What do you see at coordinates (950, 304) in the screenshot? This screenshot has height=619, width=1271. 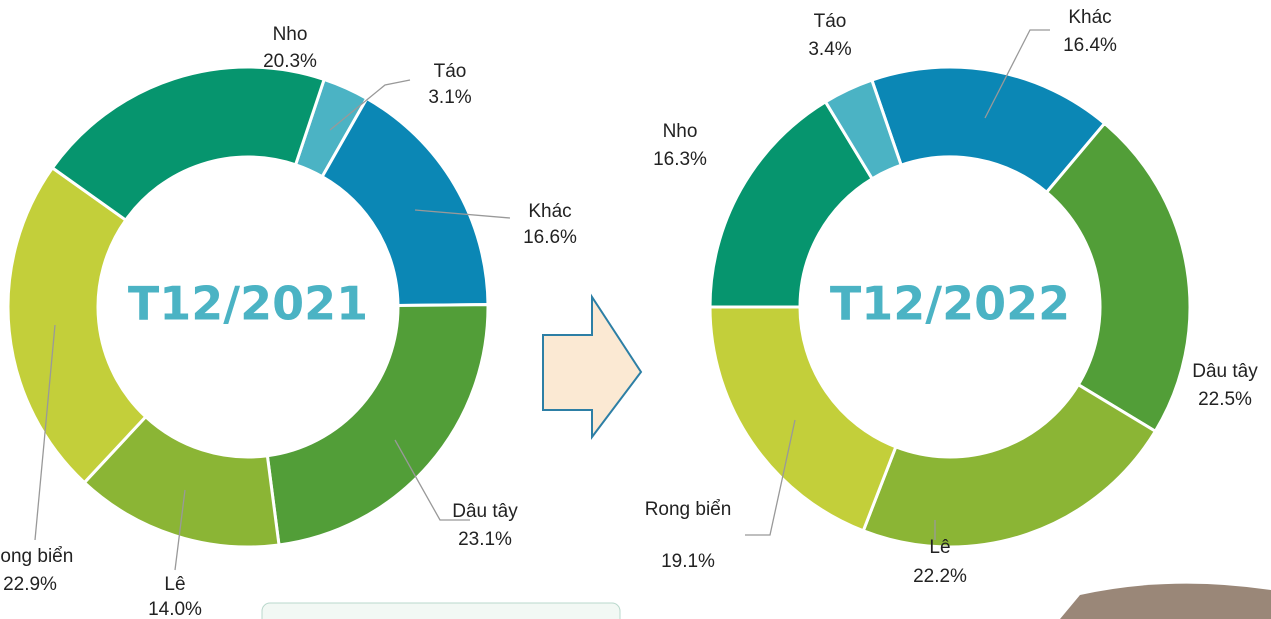 I see `center-label: T12/2022` at bounding box center [950, 304].